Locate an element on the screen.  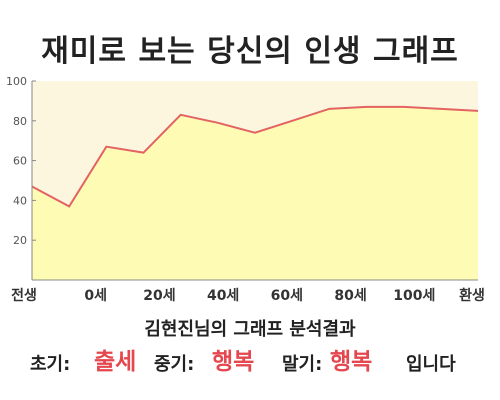
x-tick-label: 40세 is located at coordinates (223, 296).